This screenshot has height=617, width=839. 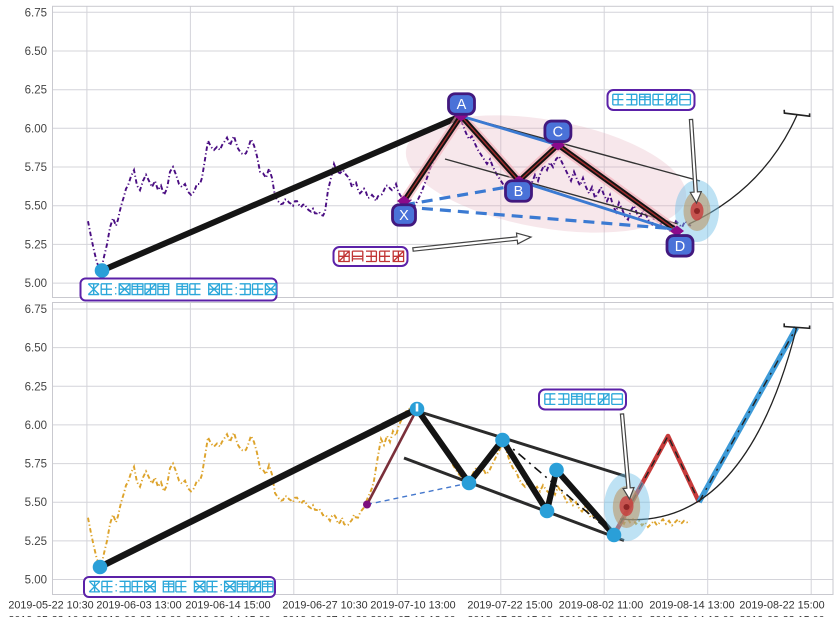 What do you see at coordinates (462, 105) in the screenshot?
I see `svg-text: A` at bounding box center [462, 105].